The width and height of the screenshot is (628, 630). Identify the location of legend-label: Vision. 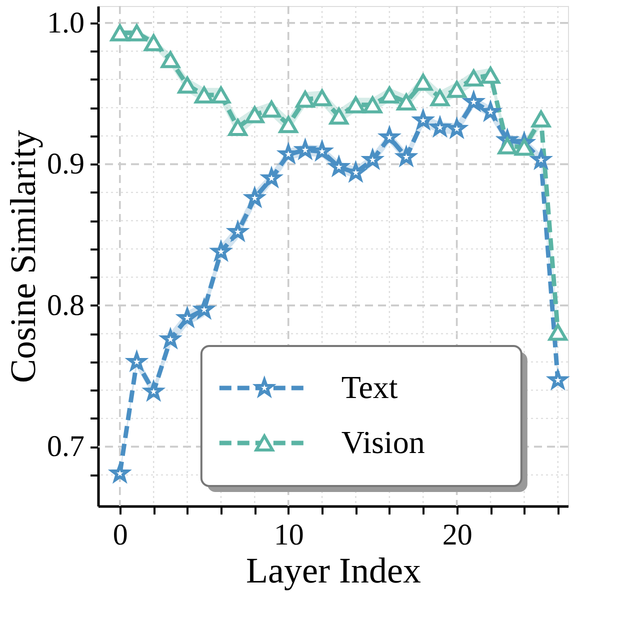
(383, 442).